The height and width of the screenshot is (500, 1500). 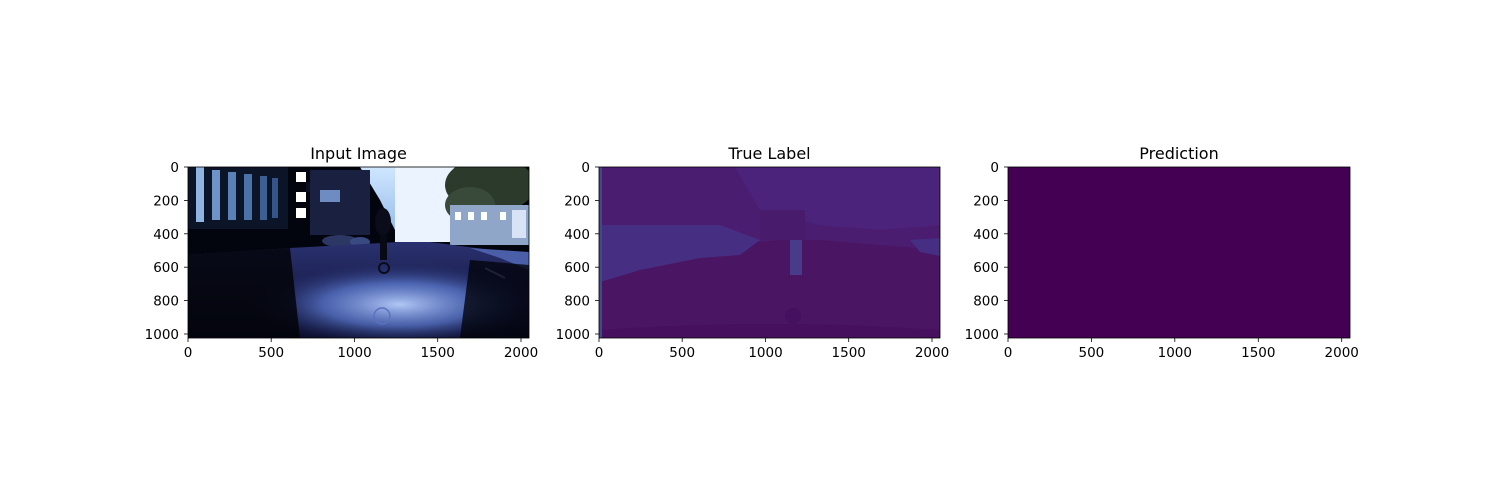 I want to click on prediction-y-axis: 0 200 400 600 800 1000, so click(x=986, y=251).